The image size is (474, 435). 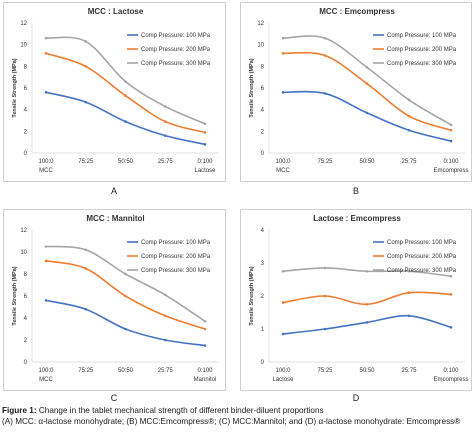 What do you see at coordinates (357, 11) in the screenshot?
I see `chart-title: MCC : Emcompress` at bounding box center [357, 11].